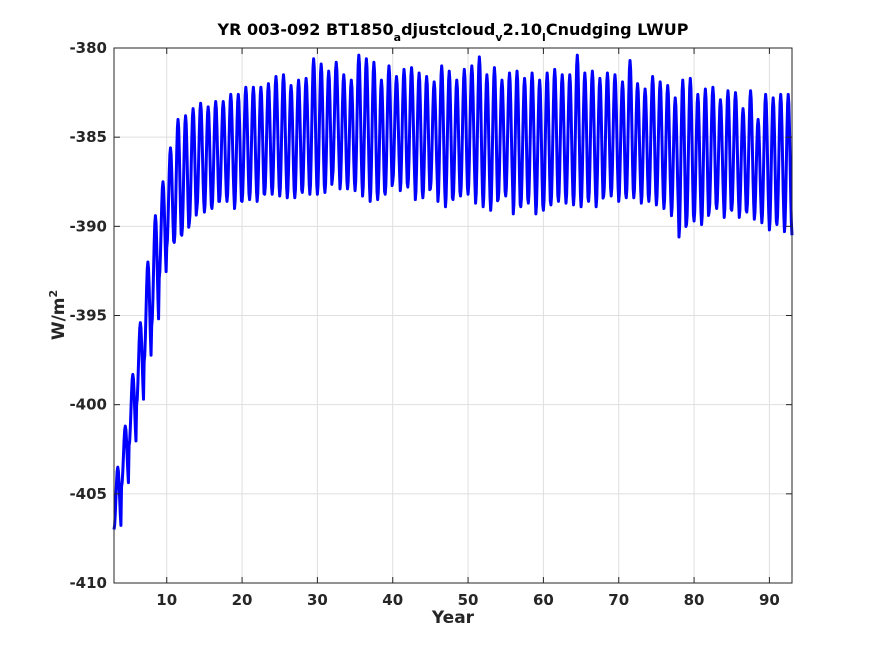 The image size is (875, 656). I want to click on y-tick-label: -380, so click(88, 48).